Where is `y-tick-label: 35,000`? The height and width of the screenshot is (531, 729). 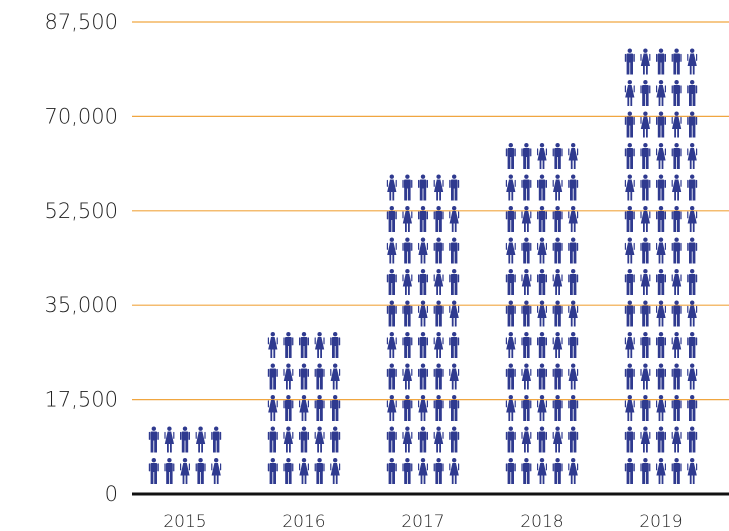
y-tick-label: 35,000 is located at coordinates (81, 305).